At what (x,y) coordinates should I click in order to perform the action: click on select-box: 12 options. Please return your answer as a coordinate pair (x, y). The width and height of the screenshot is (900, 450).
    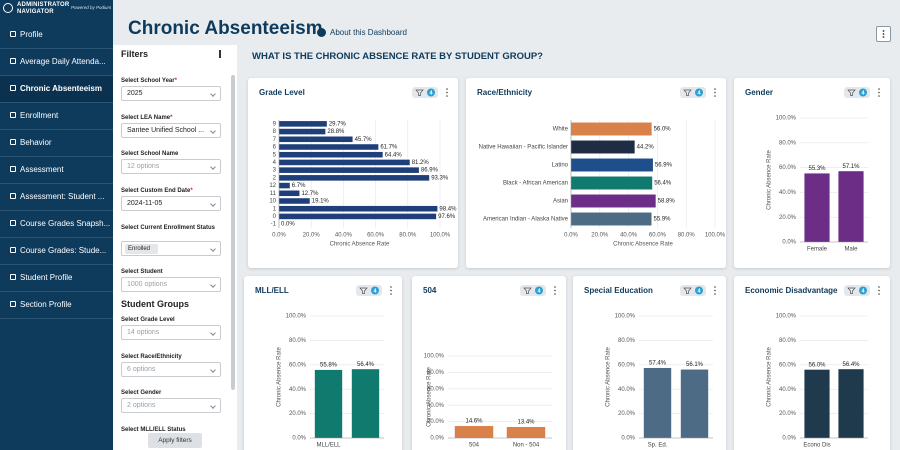
    Looking at the image, I should click on (171, 166).